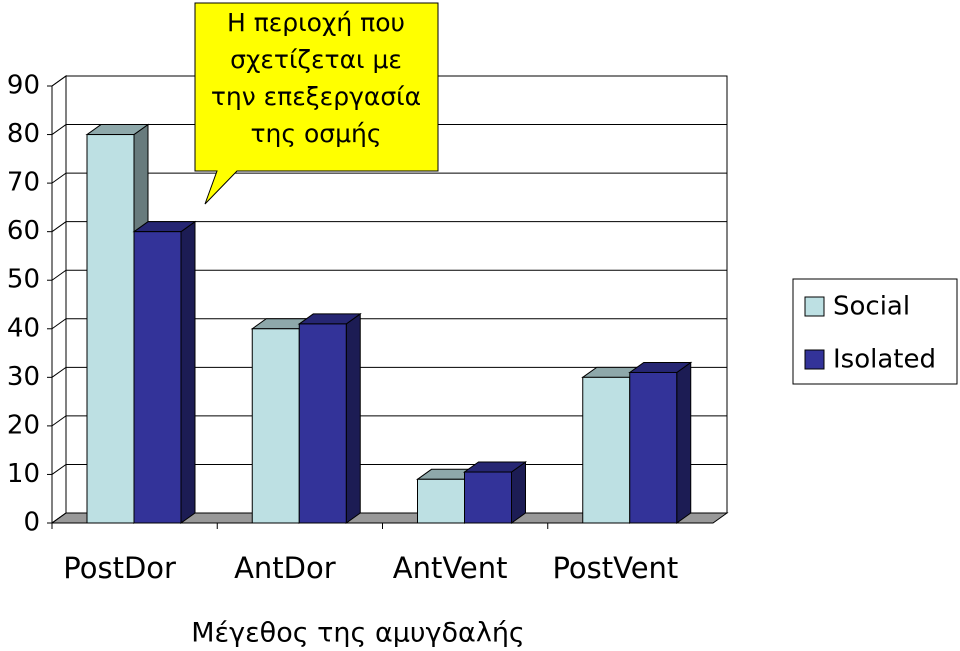 This screenshot has width=960, height=651. What do you see at coordinates (23, 183) in the screenshot?
I see `y-tick-label: 70` at bounding box center [23, 183].